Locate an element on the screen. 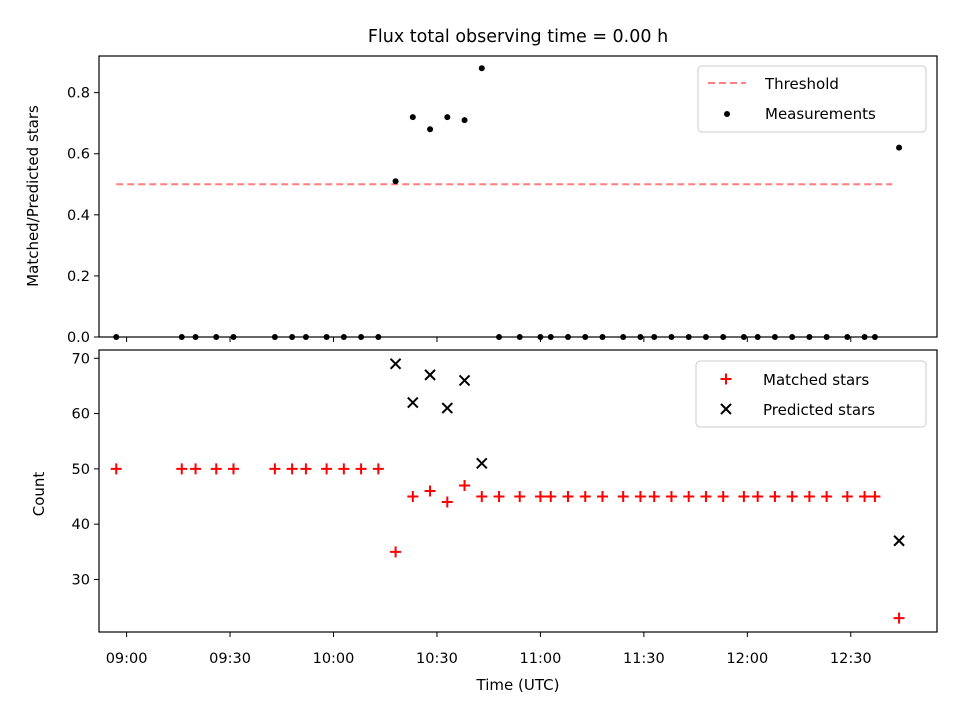  legend-measurements-label: Measurements is located at coordinates (820, 114).